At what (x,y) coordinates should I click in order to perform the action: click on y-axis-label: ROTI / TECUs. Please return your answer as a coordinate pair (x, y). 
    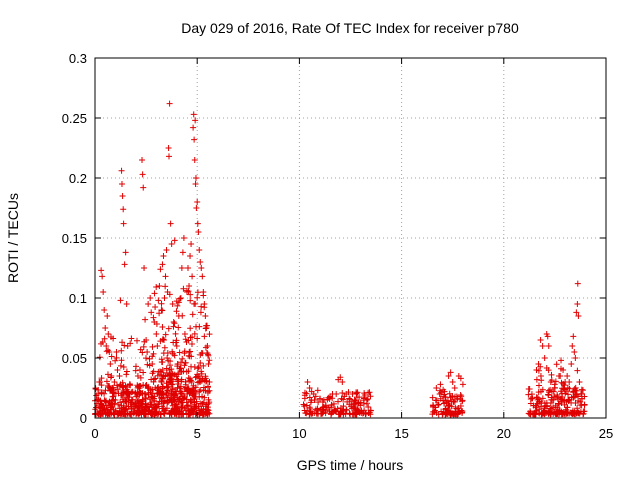
    Looking at the image, I should click on (13, 238).